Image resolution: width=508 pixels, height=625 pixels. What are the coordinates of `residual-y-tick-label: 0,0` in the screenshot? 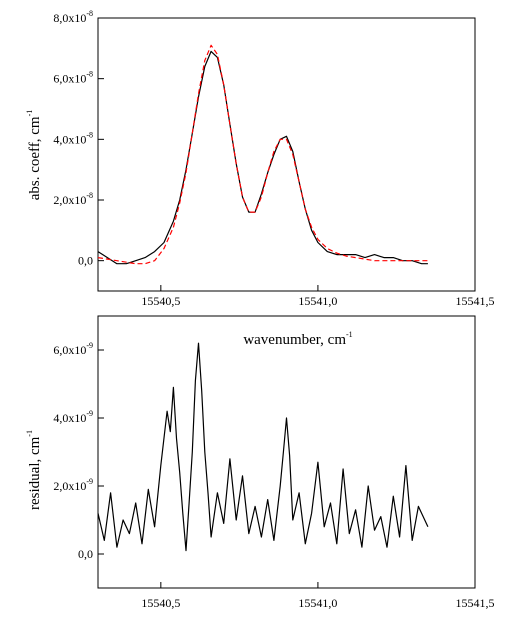 It's located at (85, 554).